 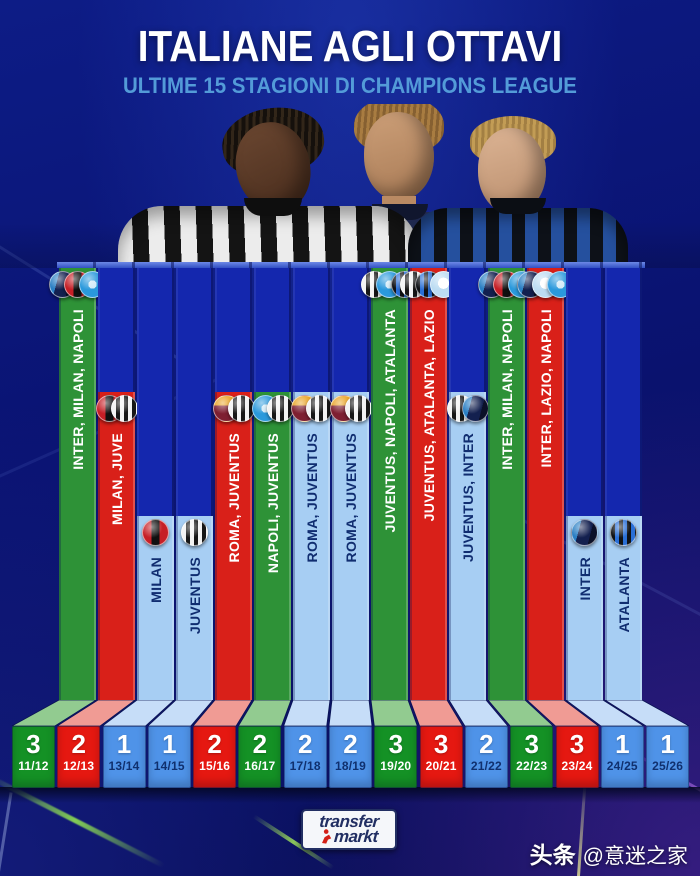 What do you see at coordinates (399, 156) in the screenshot?
I see `player-head` at bounding box center [399, 156].